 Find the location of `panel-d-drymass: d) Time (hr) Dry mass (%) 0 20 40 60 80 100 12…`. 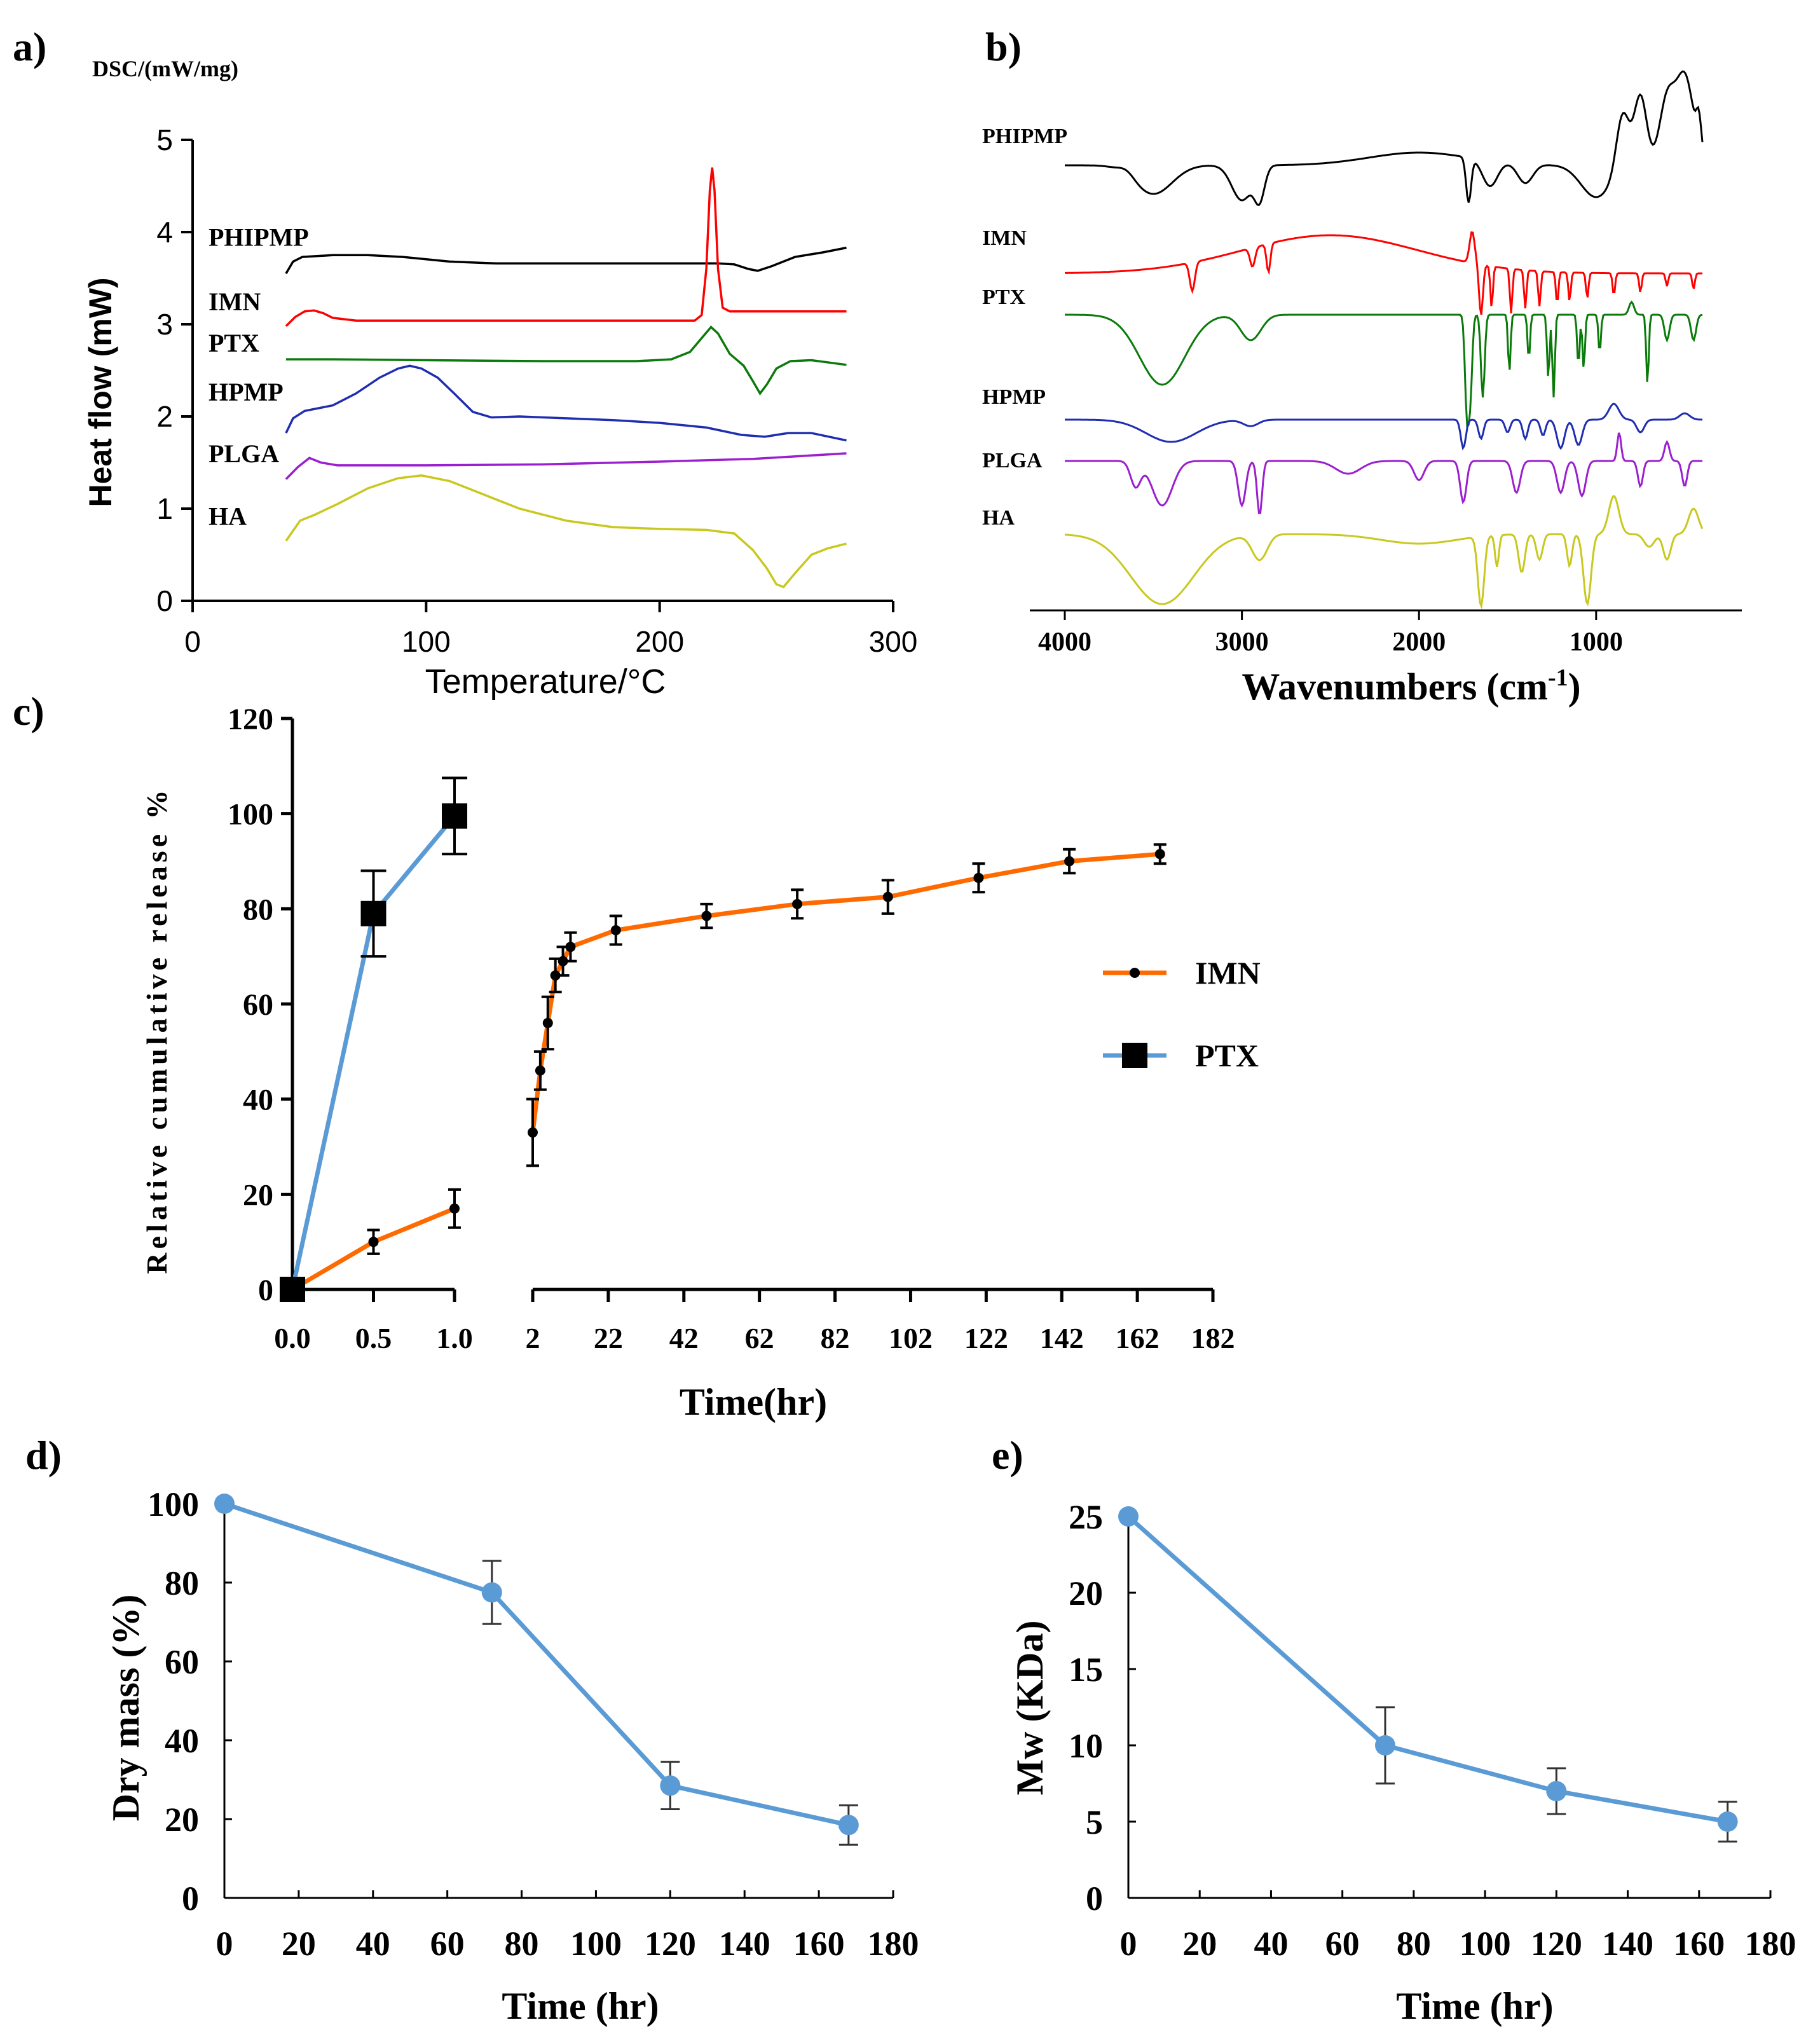

panel-d-drymass: d) Time (hr) Dry mass (%) 0 20 40 60 80 100 12… is located at coordinates (472, 1730).